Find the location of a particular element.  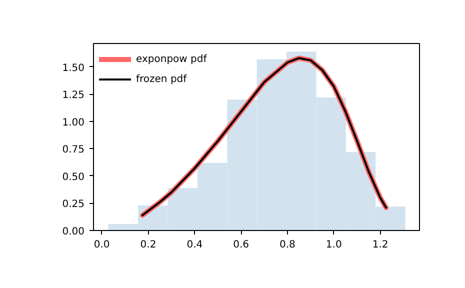

y-tick-label: 1.00 is located at coordinates (73, 122).